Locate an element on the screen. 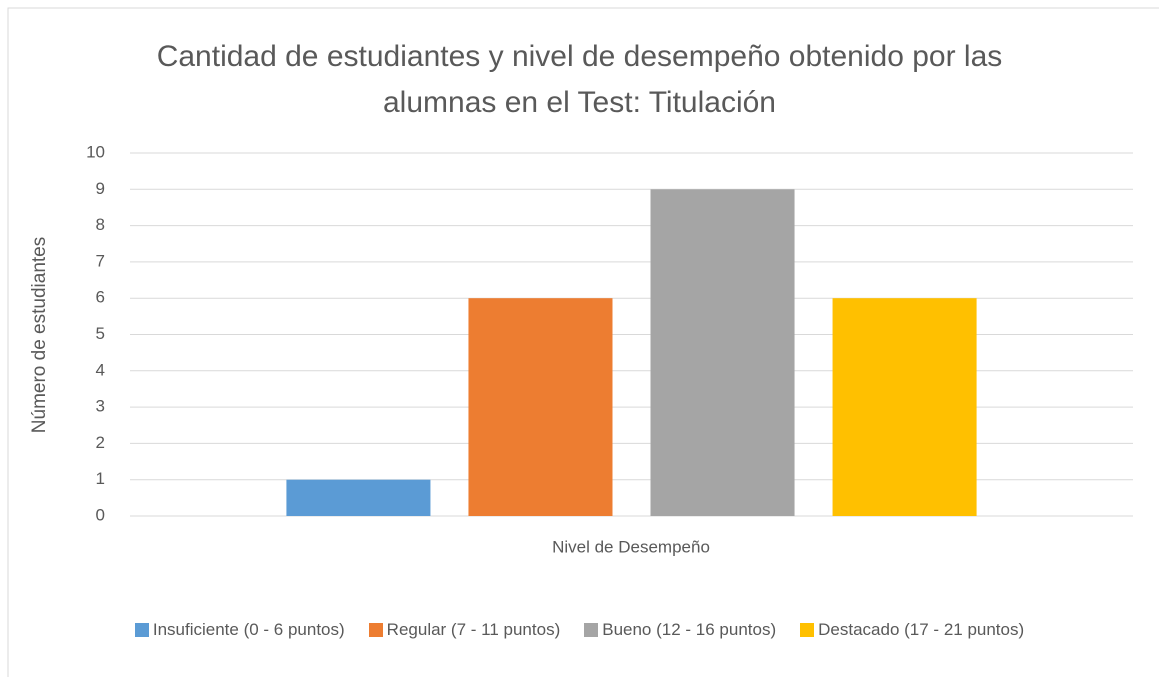 The image size is (1159, 677). y-tick-label: 1 is located at coordinates (100, 478).